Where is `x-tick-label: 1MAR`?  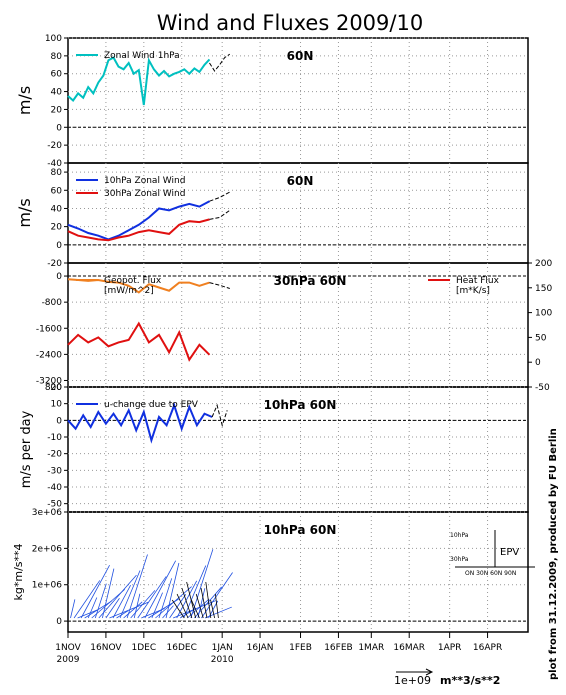
x-tick-label: 1MAR is located at coordinates (371, 648).